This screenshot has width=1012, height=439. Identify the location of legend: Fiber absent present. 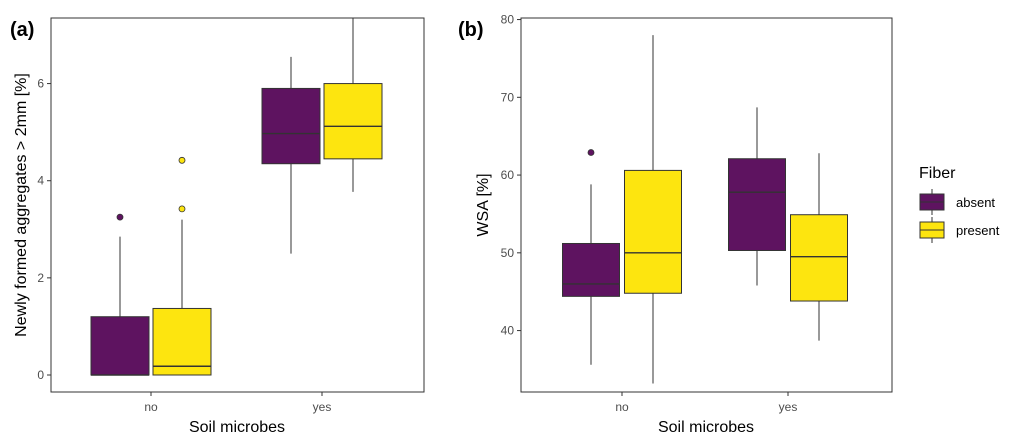
(959, 204).